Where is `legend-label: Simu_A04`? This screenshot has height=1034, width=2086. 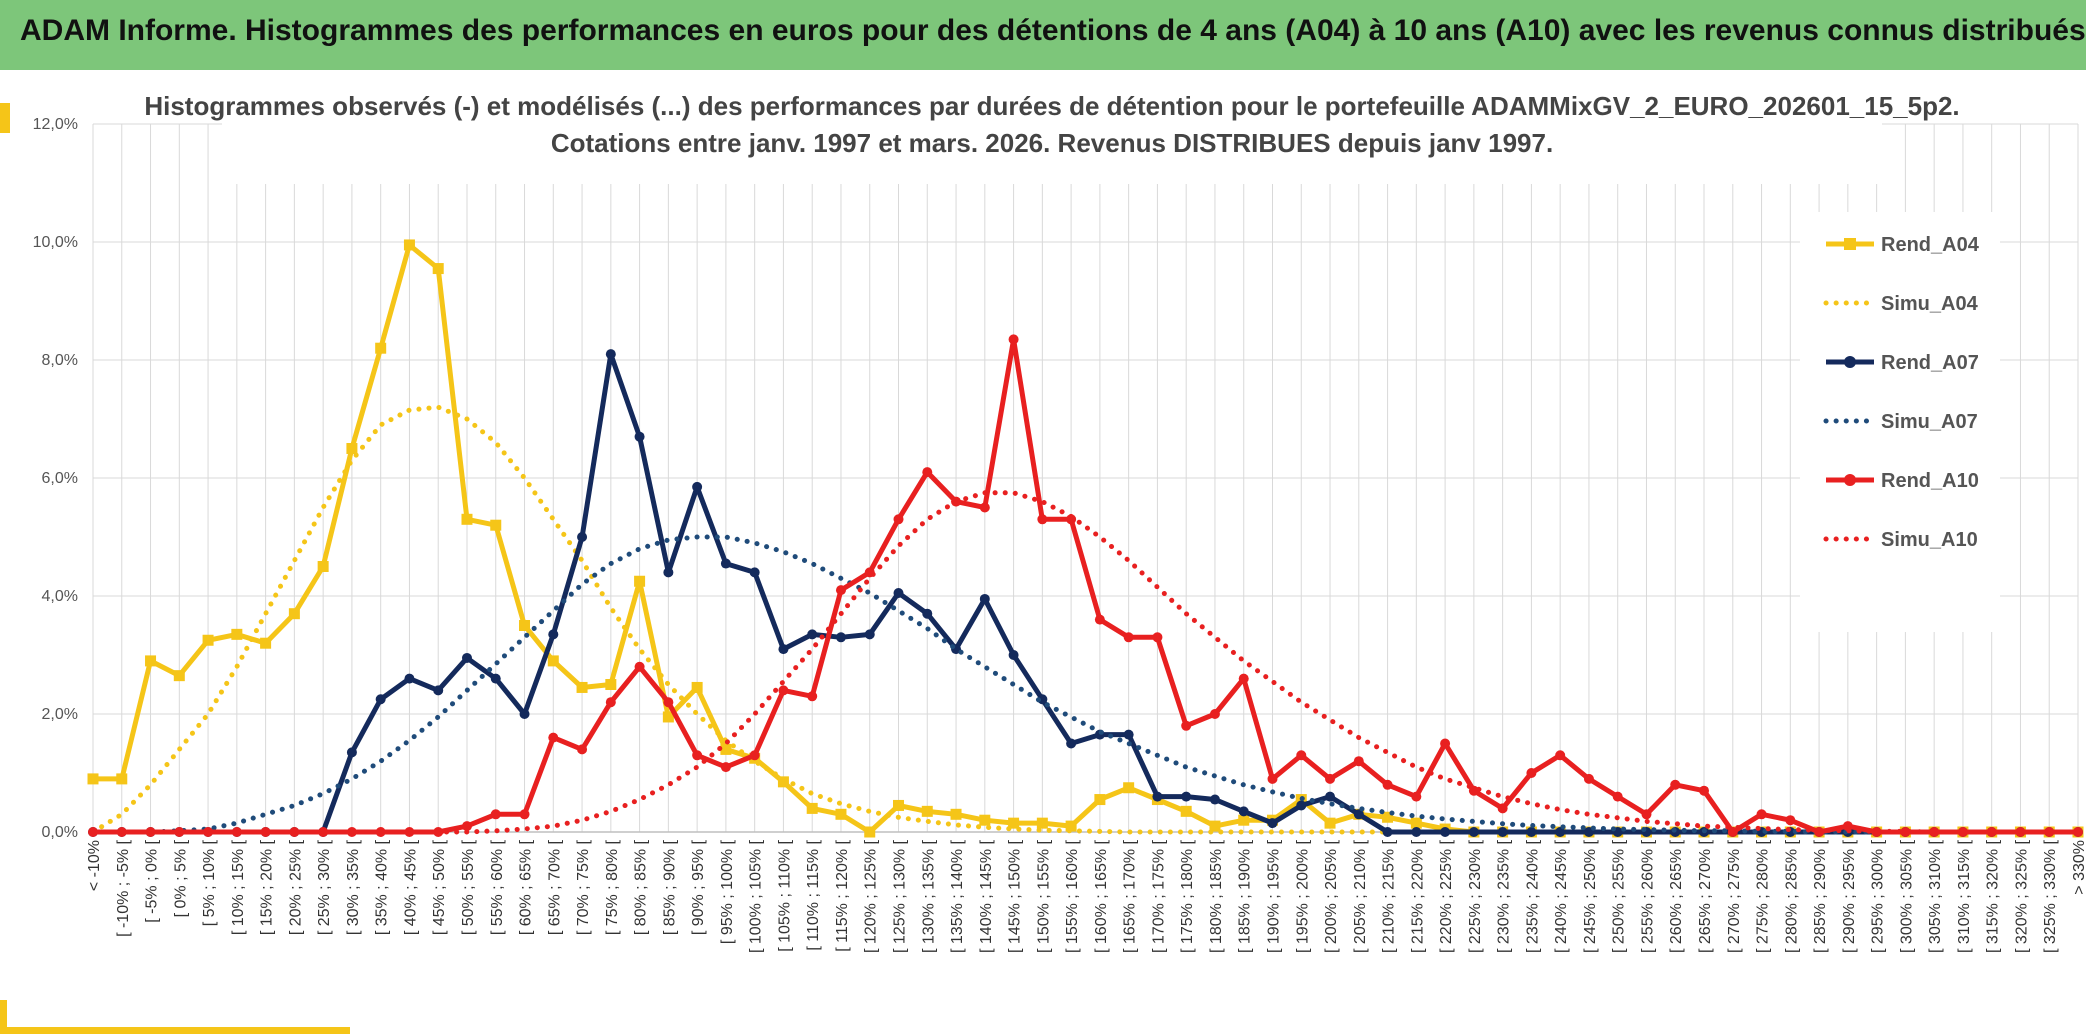
legend-label: Simu_A04 is located at coordinates (1930, 304).